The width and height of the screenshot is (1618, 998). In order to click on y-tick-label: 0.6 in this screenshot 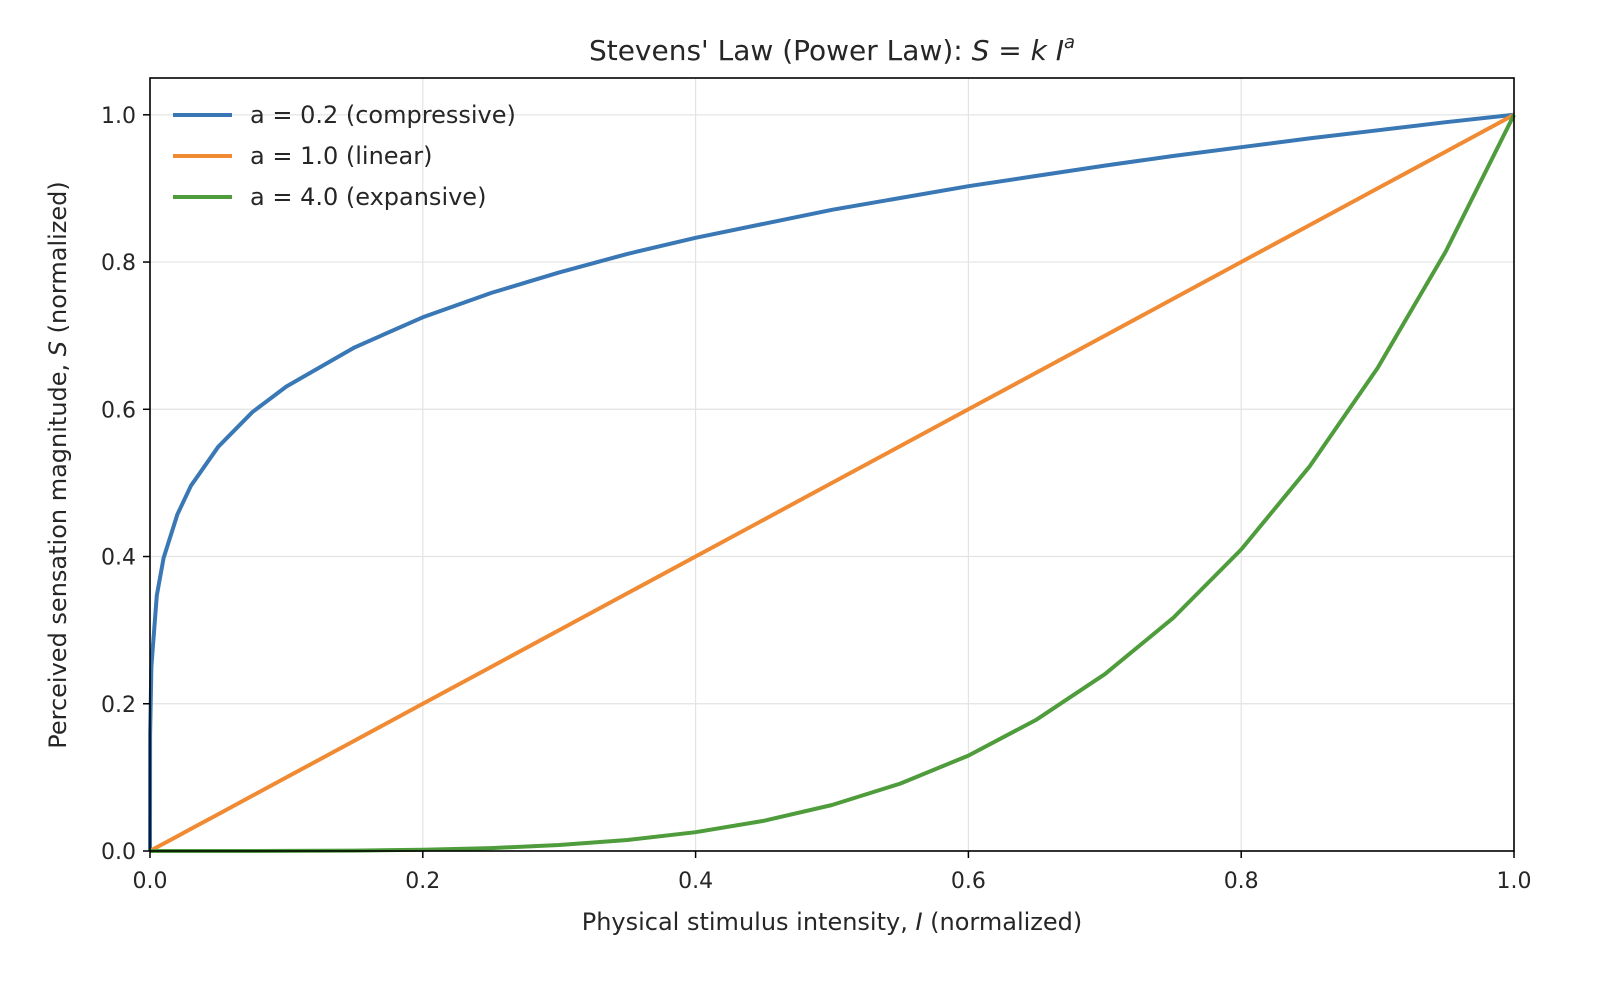, I will do `click(118, 410)`.